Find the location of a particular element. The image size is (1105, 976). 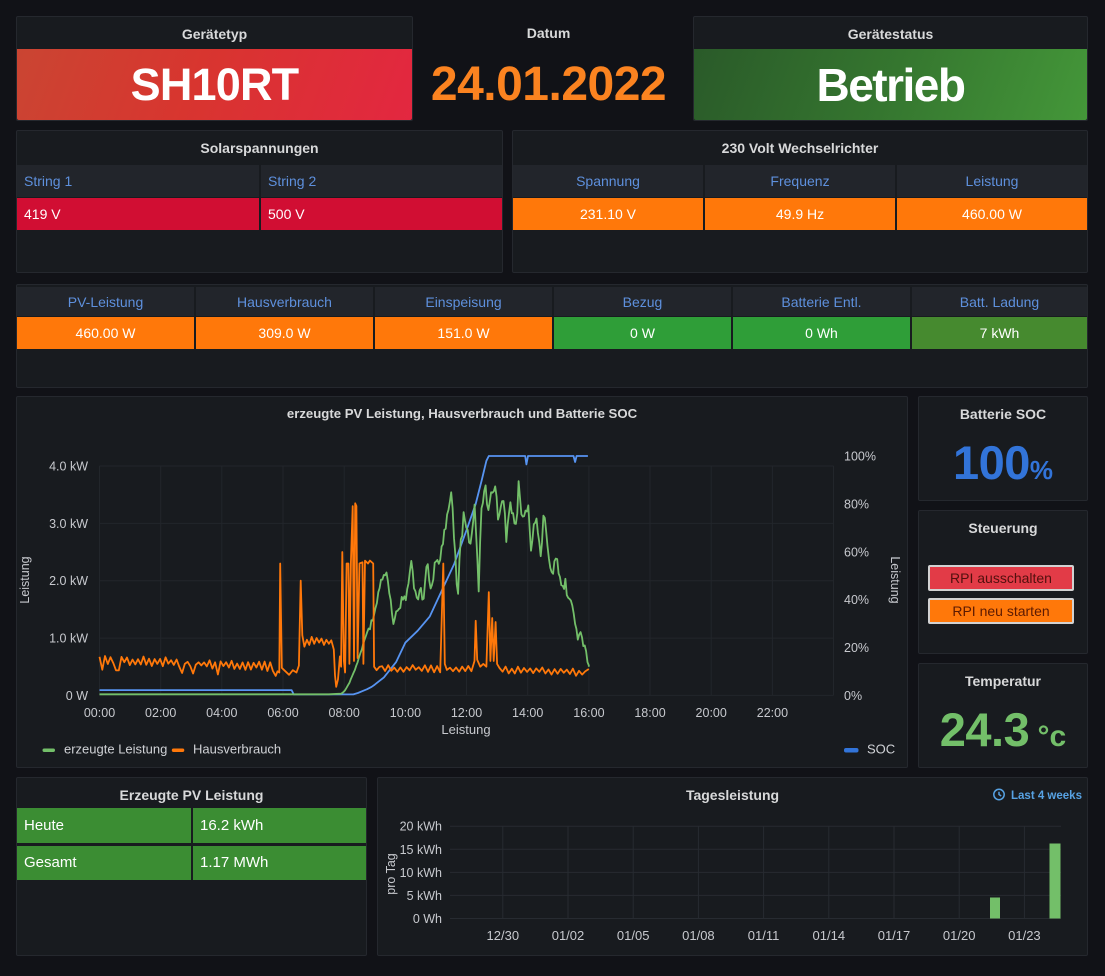

svg-text: 0% is located at coordinates (853, 696).